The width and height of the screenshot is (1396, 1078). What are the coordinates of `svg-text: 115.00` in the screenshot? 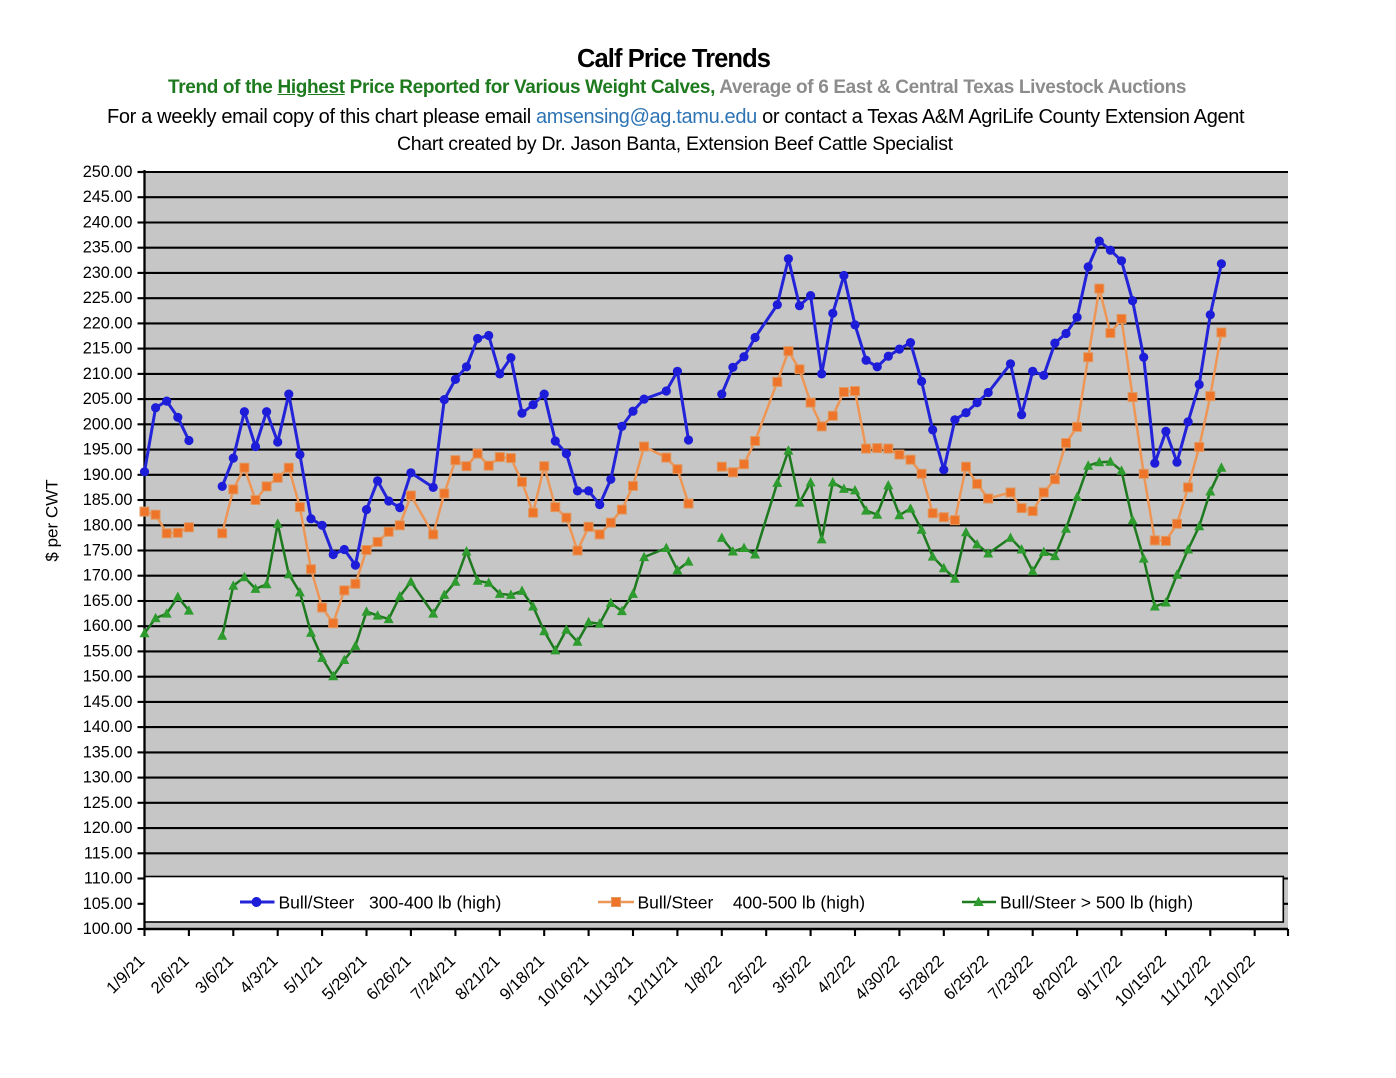 It's located at (108, 853).